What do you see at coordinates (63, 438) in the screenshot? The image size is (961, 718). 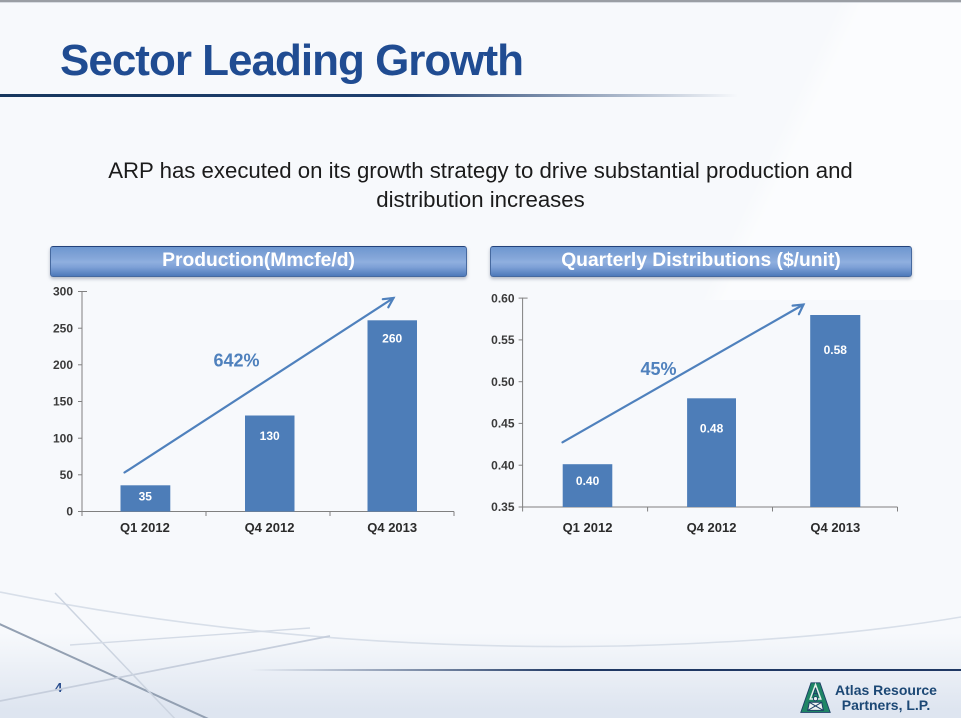 I see `svg-text: 100` at bounding box center [63, 438].